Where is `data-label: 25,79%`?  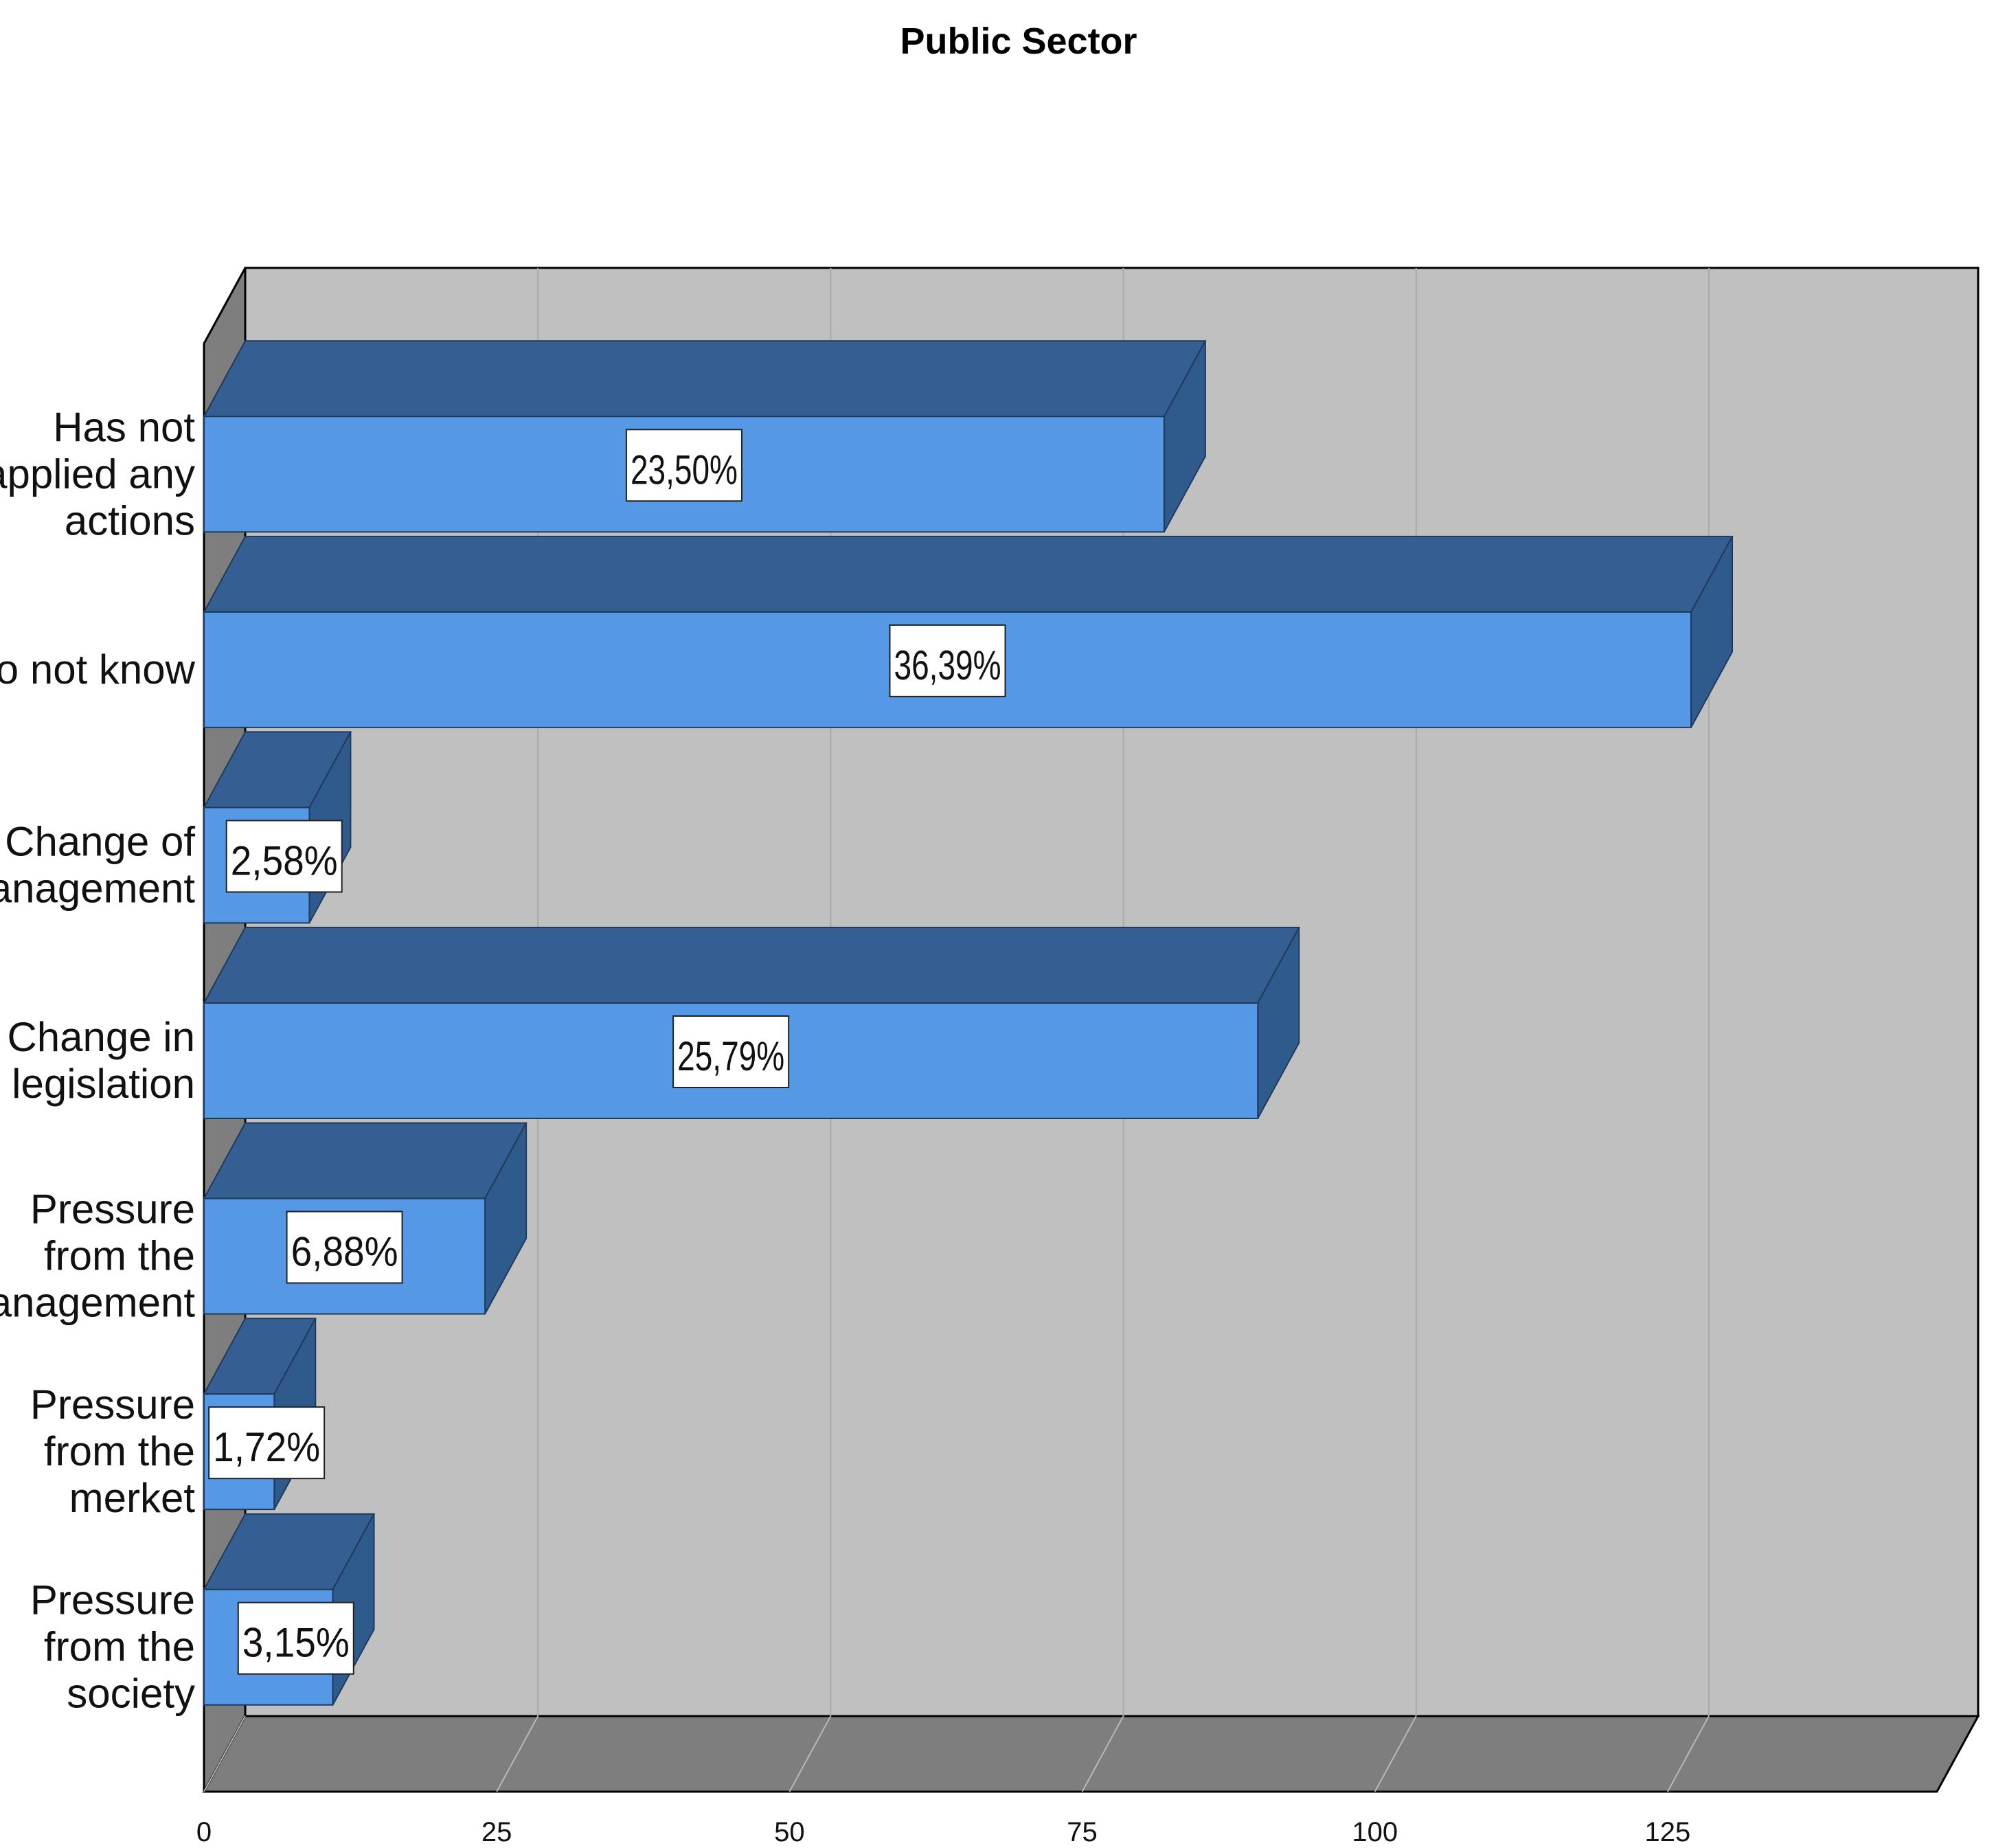
data-label: 25,79% is located at coordinates (731, 1051).